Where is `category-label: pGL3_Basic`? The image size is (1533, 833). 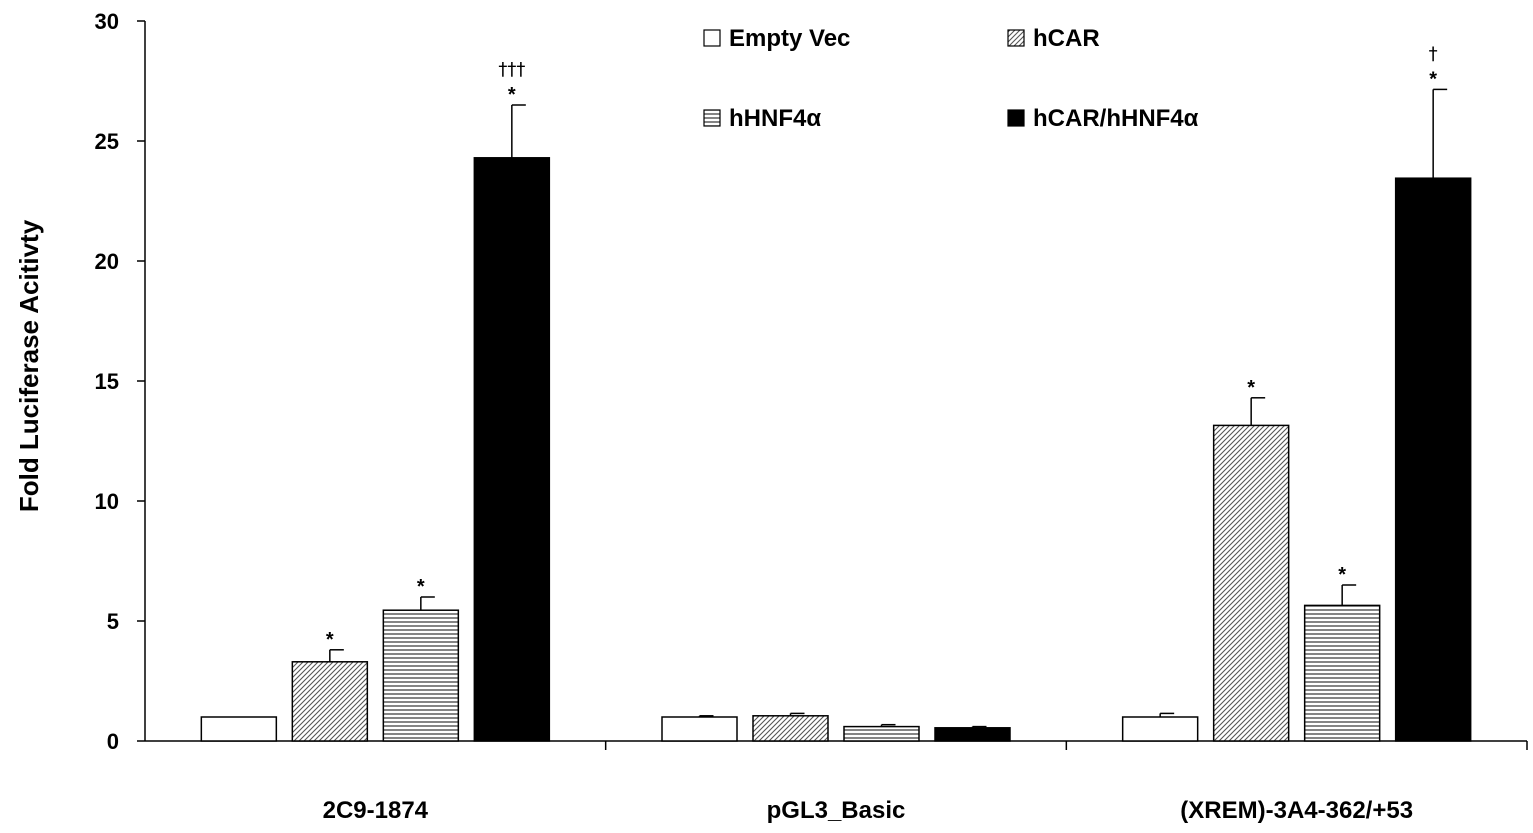
category-label: pGL3_Basic is located at coordinates (836, 810).